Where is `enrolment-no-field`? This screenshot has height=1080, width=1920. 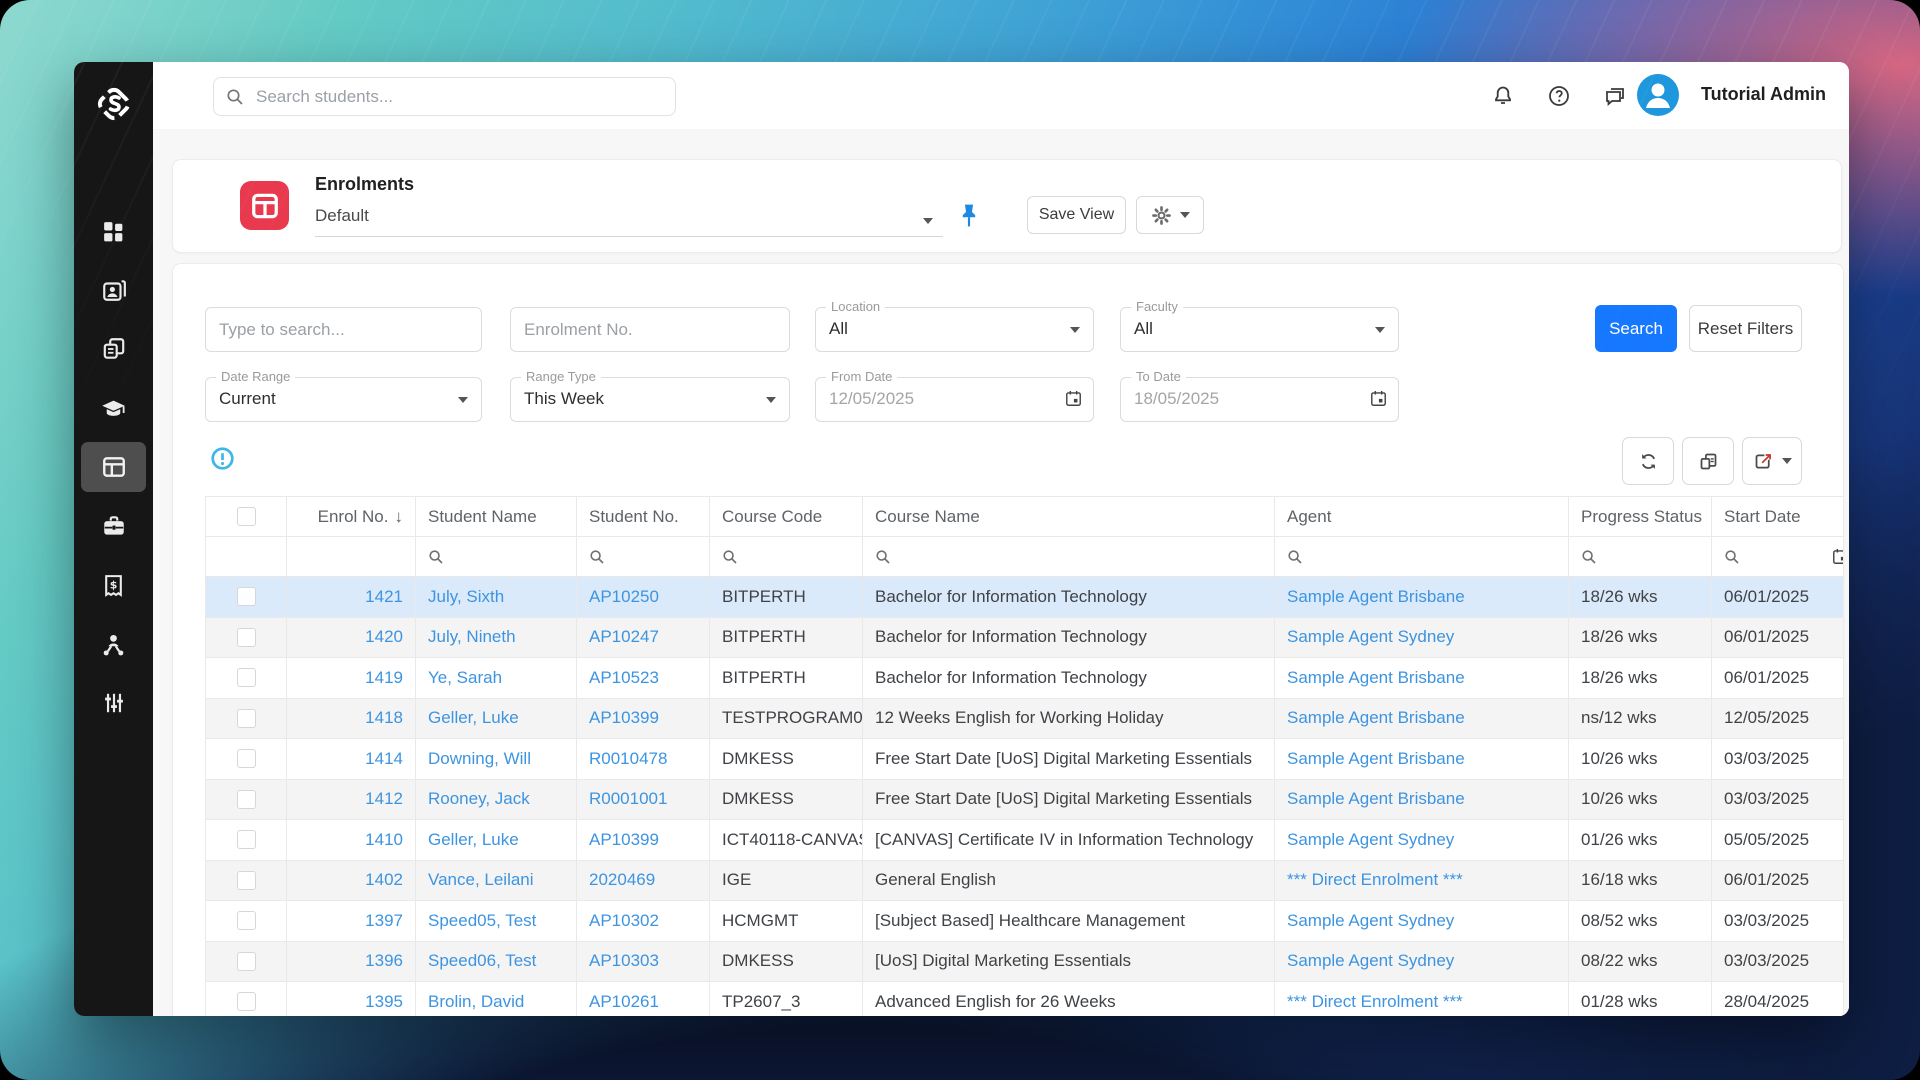 enrolment-no-field is located at coordinates (650, 329).